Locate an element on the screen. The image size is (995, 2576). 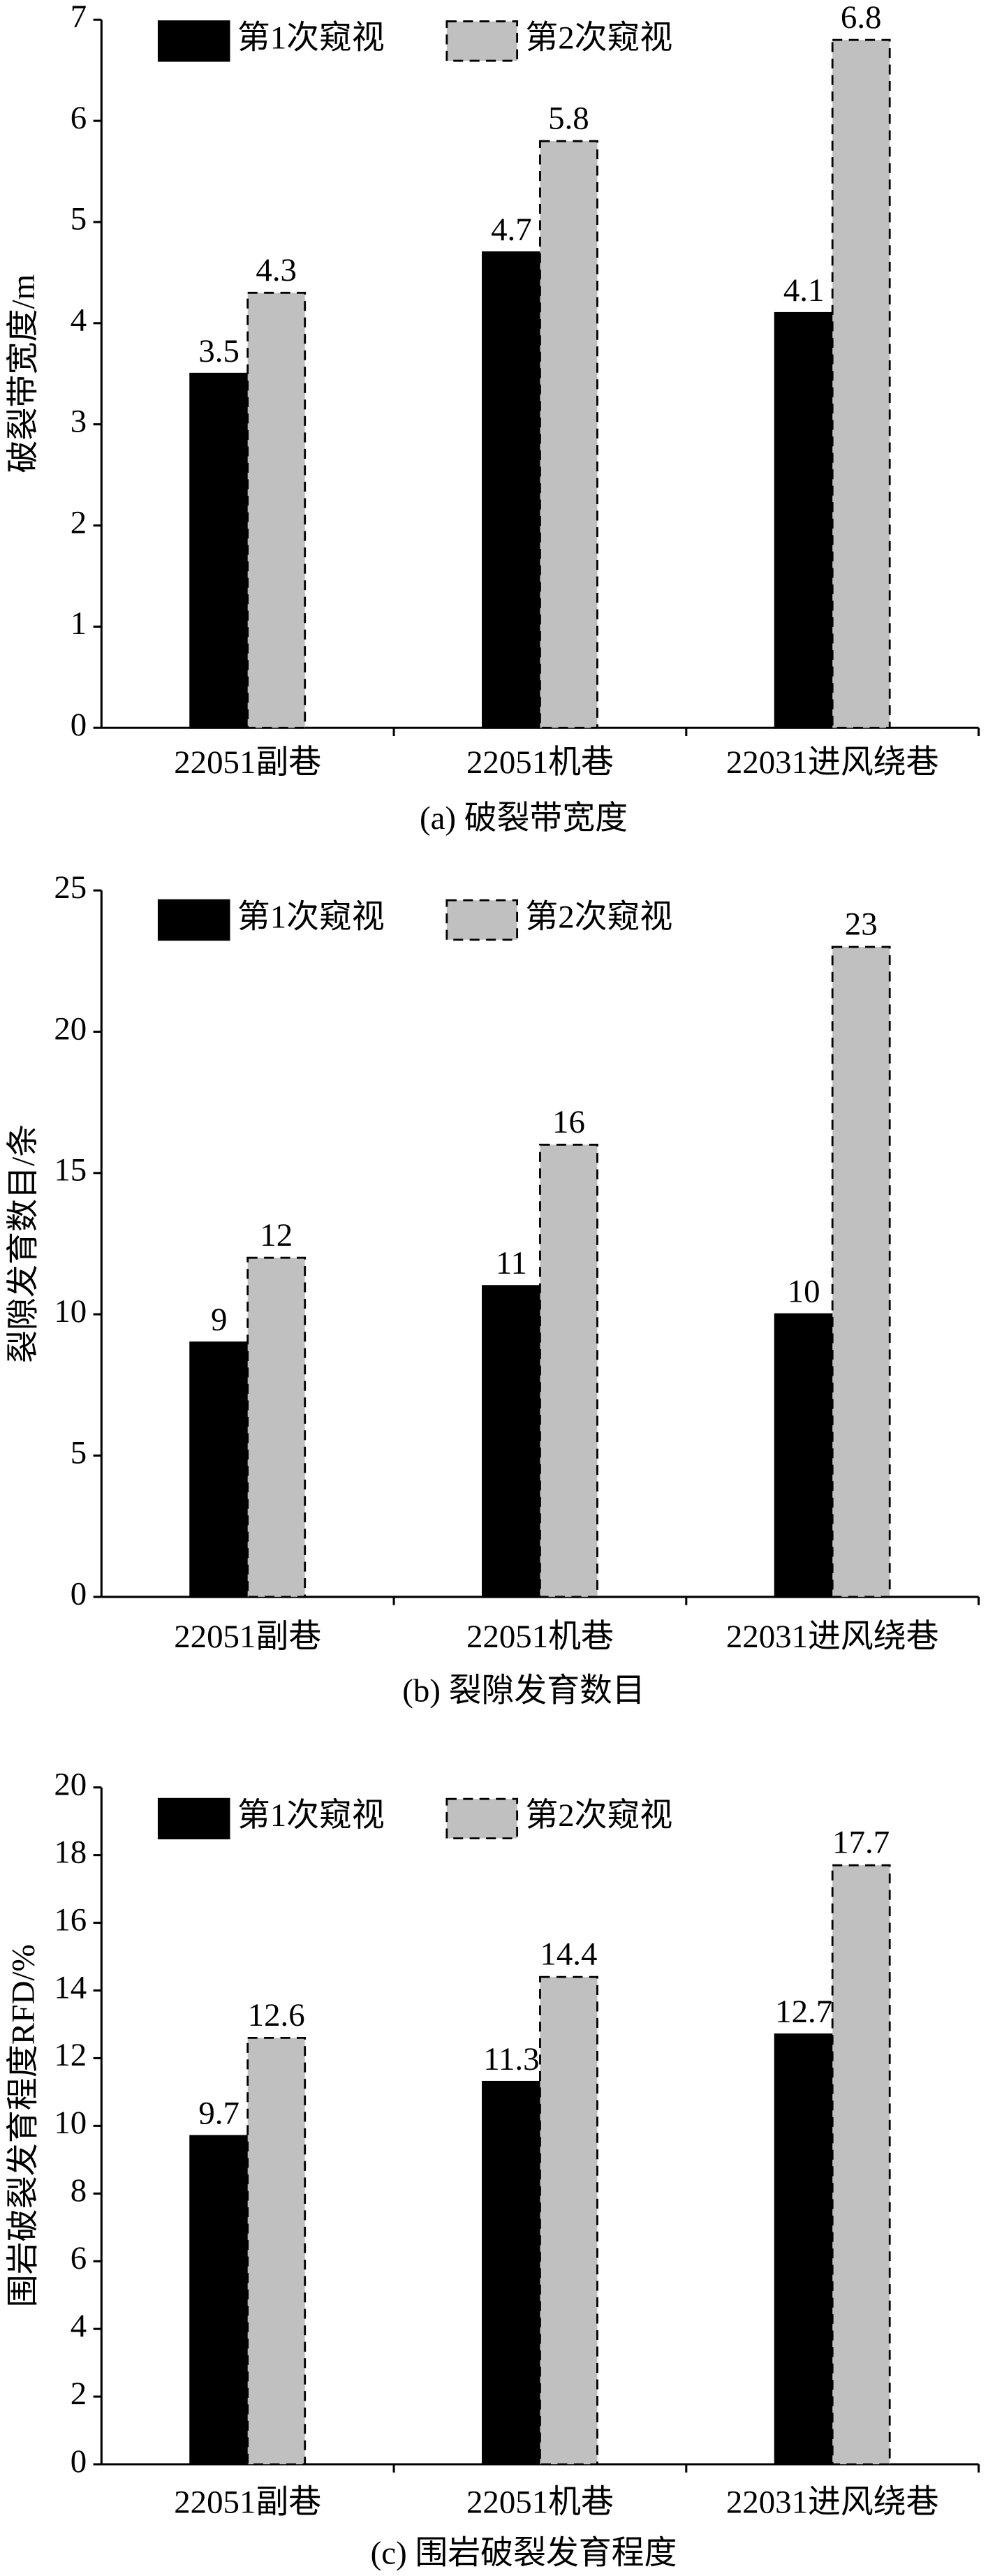
chart-caption: (b) 裂隙发育数目 is located at coordinates (523, 1690).